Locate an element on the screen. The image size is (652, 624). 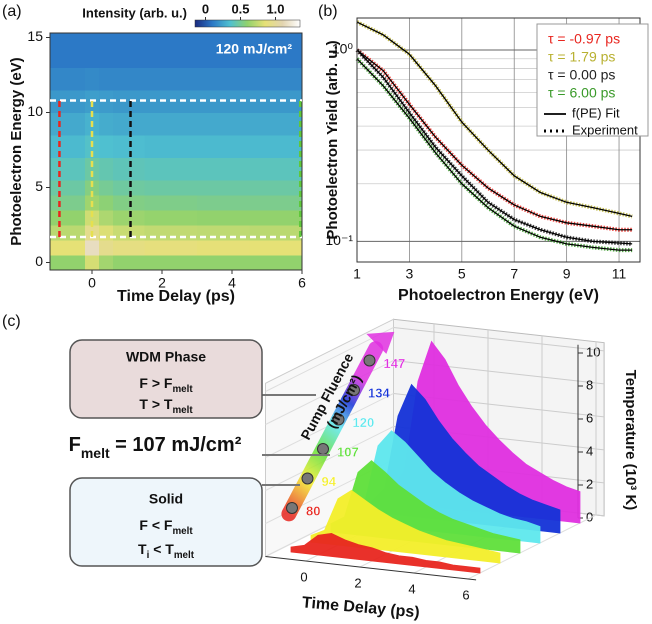
y-tick-label: 10⁰ is located at coordinates (343, 49).